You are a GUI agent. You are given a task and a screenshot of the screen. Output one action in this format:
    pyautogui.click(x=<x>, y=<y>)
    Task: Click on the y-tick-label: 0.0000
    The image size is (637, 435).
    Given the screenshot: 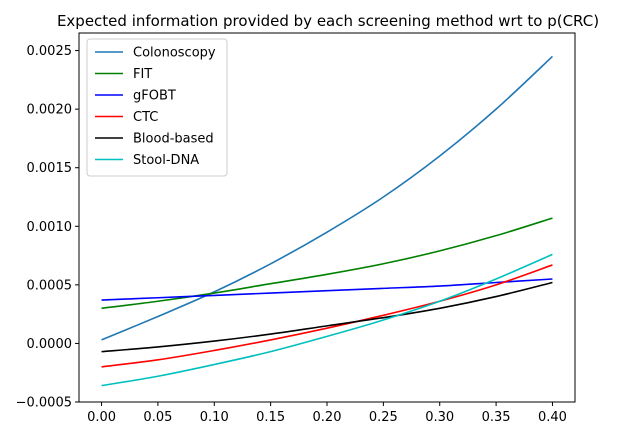 What is the action you would take?
    pyautogui.click(x=50, y=344)
    